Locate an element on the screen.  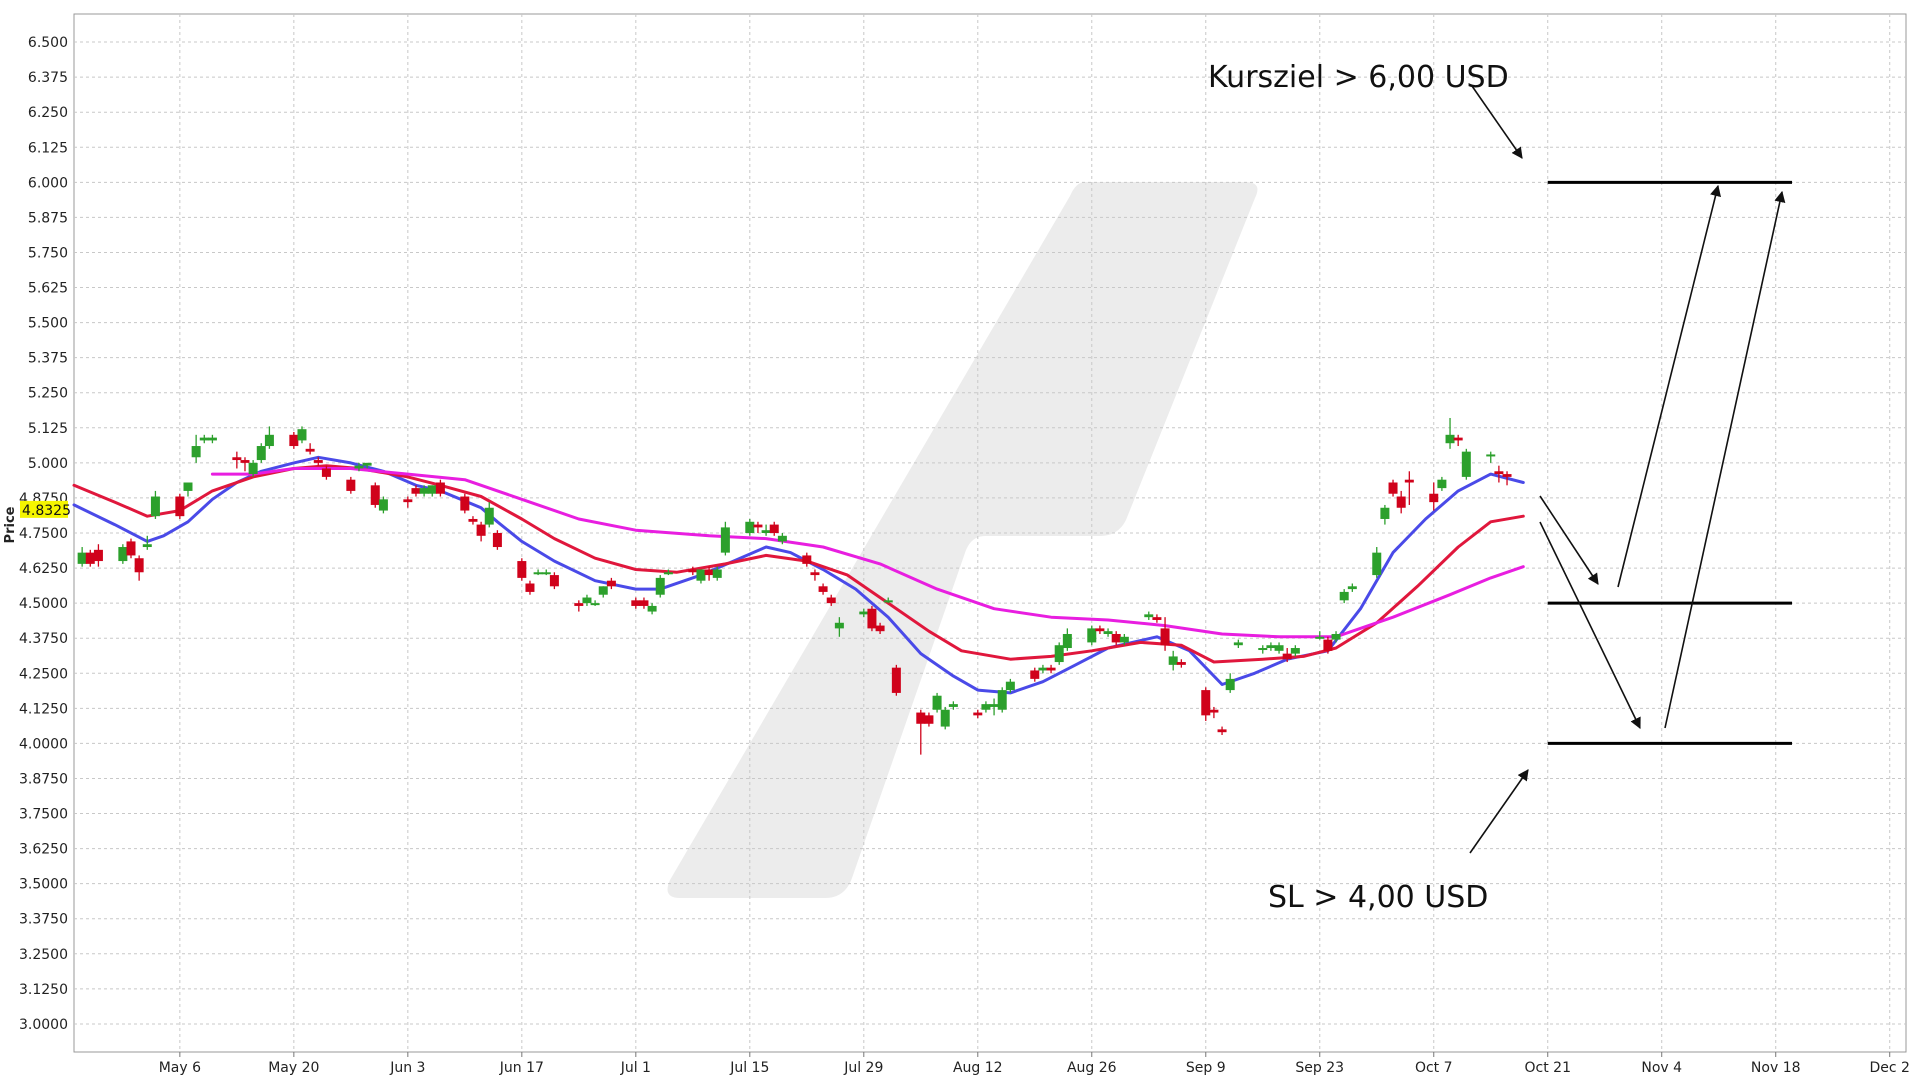
arrow-sl-to-stop is located at coordinates (1499, 811).